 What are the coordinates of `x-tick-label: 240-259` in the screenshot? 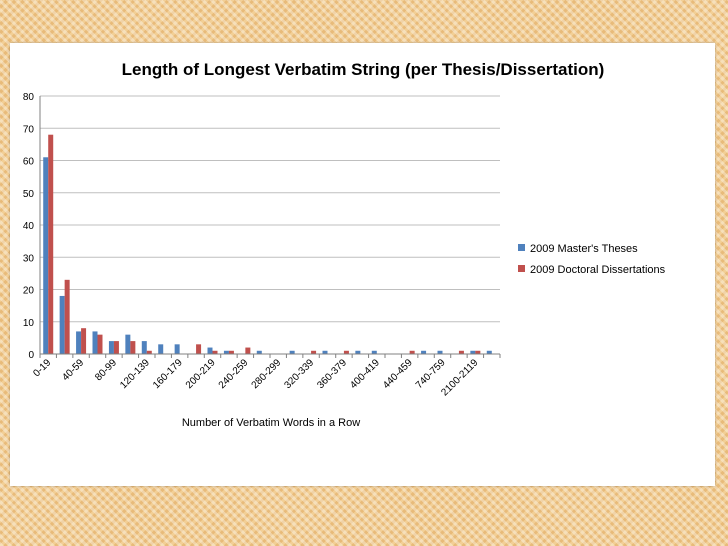 It's located at (234, 374).